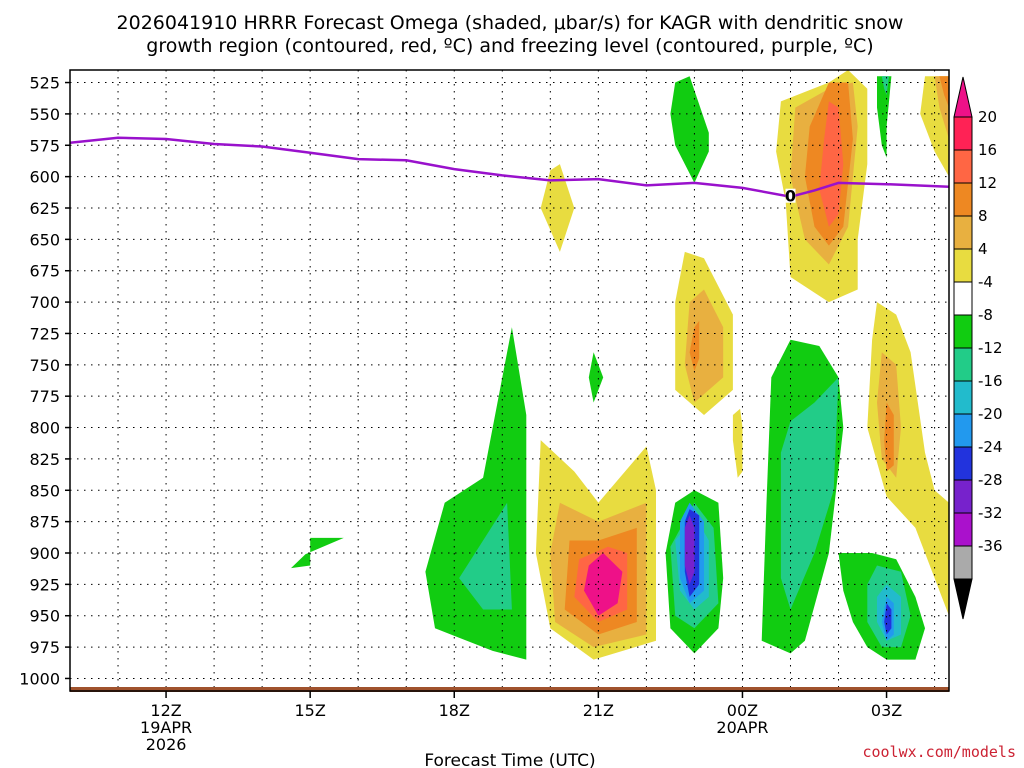 Image resolution: width=1024 pixels, height=768 pixels. What do you see at coordinates (983, 249) in the screenshot?
I see `colorbar-label-4: 4` at bounding box center [983, 249].